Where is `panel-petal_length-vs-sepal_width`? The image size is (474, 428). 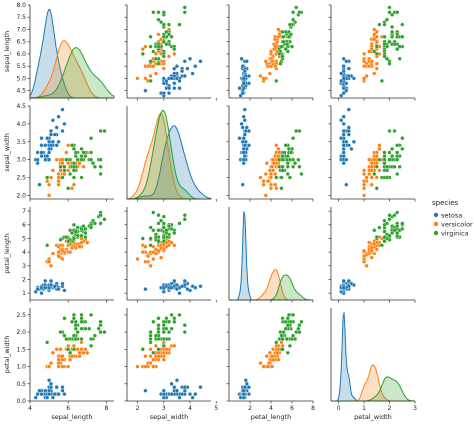
panel-petal_length-vs-sepal_width is located at coordinates (170, 255).